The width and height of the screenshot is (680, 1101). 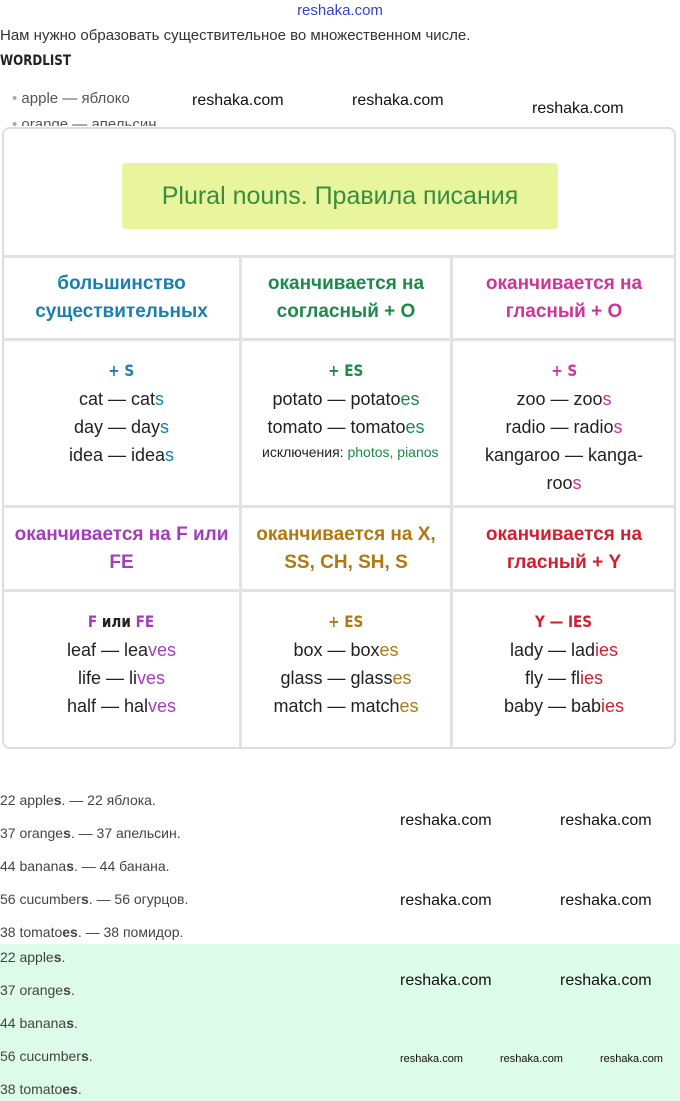 I want to click on header-vowel-o: оканчивается на гласный + O, so click(x=564, y=297).